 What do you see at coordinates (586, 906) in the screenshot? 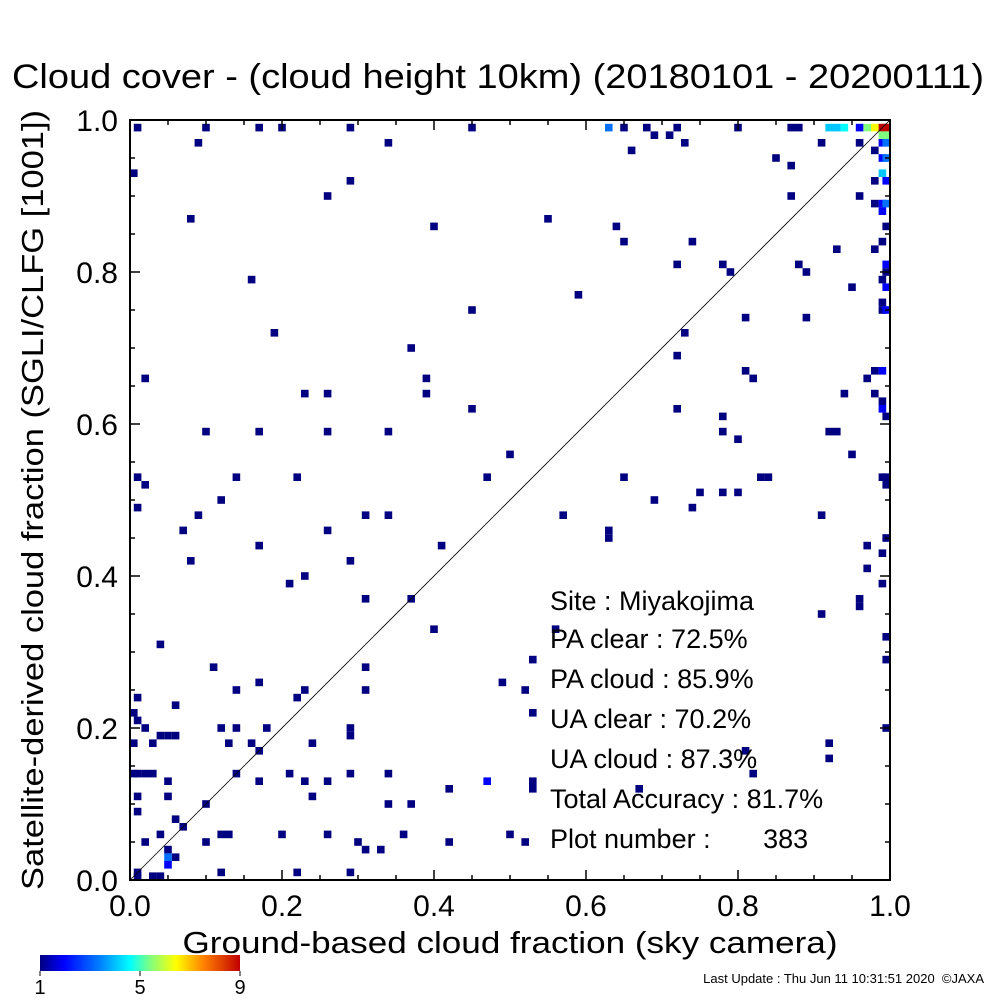
I see `x-tick-label: 0.6` at bounding box center [586, 906].